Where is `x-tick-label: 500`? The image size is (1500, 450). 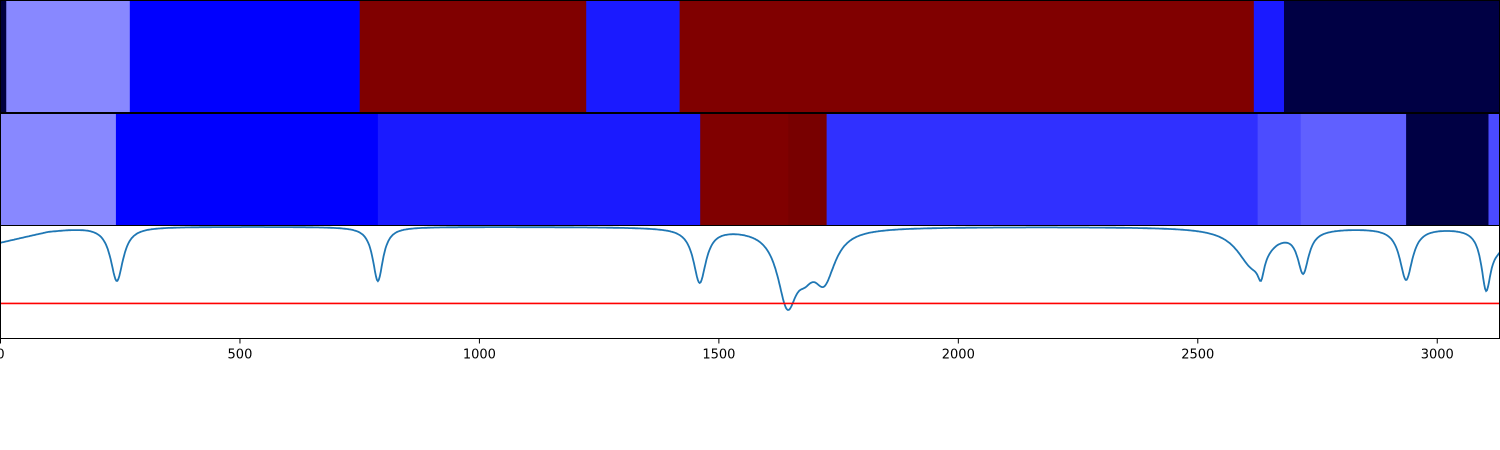 x-tick-label: 500 is located at coordinates (240, 355).